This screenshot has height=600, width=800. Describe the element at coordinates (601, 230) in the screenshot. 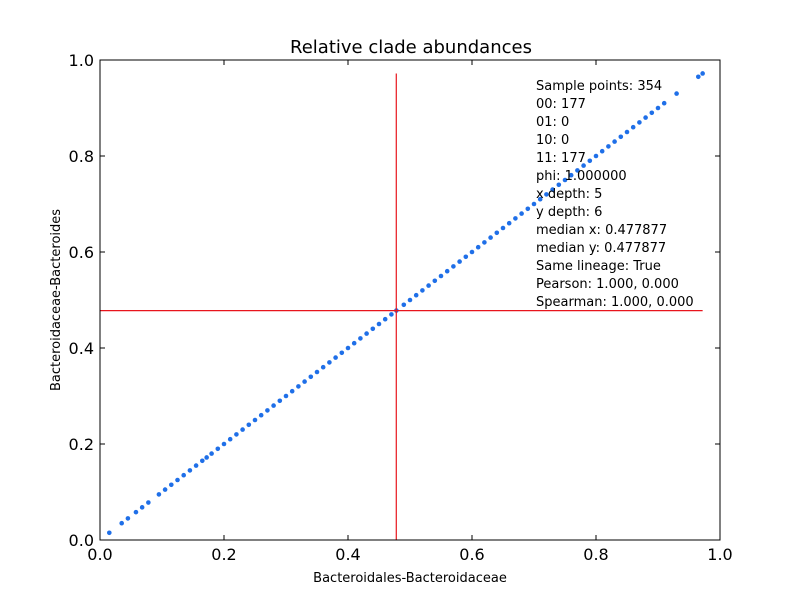

I see `stats-line: median x: 0.477877` at that location.